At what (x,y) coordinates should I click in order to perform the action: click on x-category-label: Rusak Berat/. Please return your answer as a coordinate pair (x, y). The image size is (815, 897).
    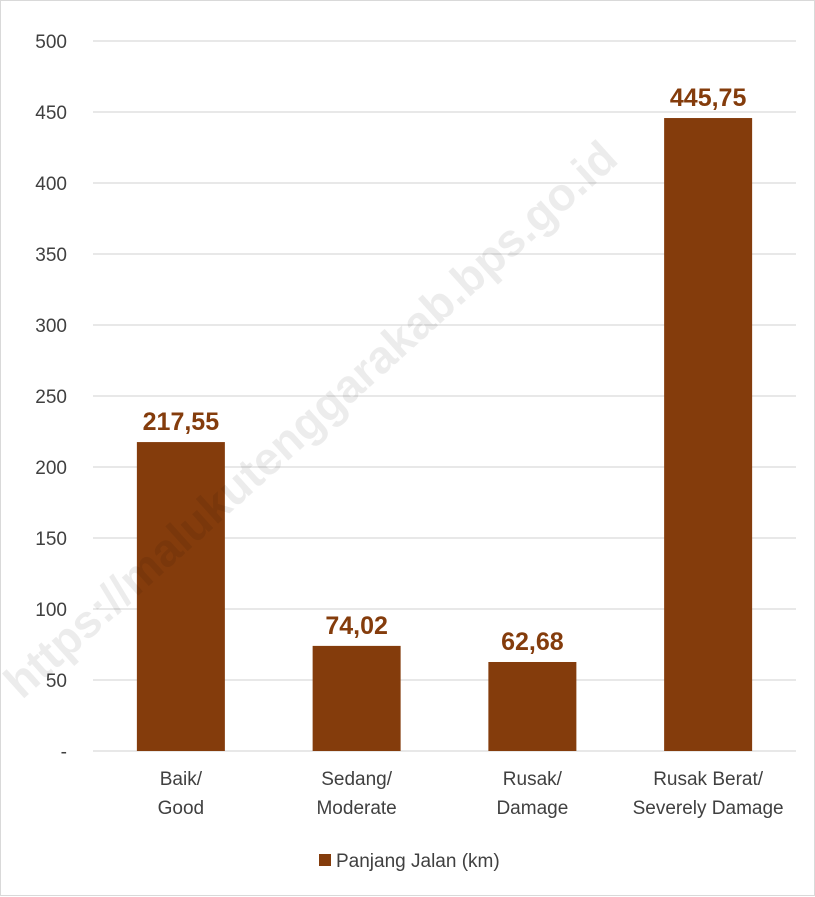
    Looking at the image, I should click on (708, 779).